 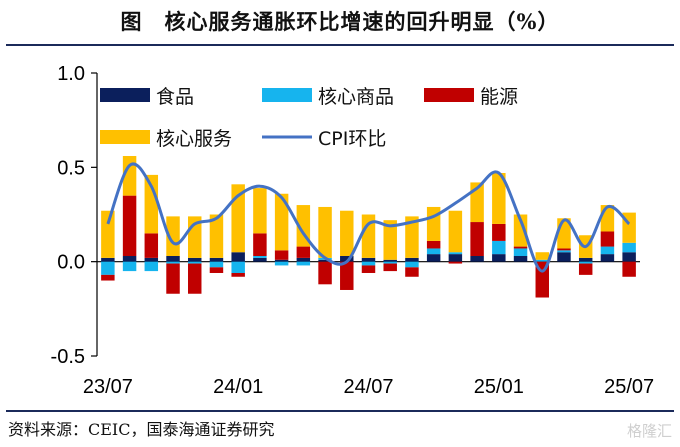 What do you see at coordinates (629, 387) in the screenshot?
I see `x-tick-label: 25/07` at bounding box center [629, 387].